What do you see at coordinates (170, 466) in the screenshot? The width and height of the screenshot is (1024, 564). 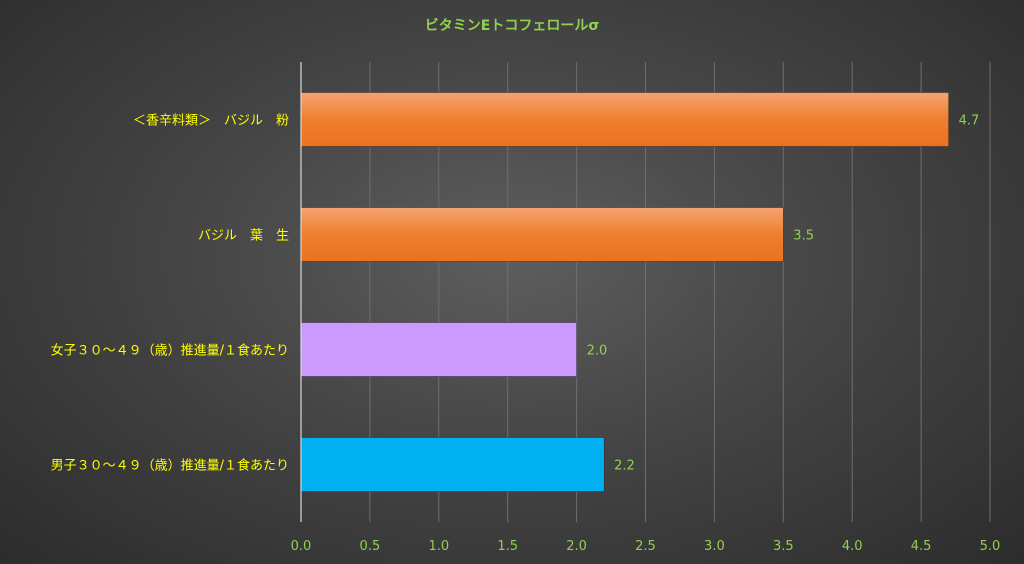 I see `category-label: 男子３０～４９（歳）推進量/１食あたり` at bounding box center [170, 466].